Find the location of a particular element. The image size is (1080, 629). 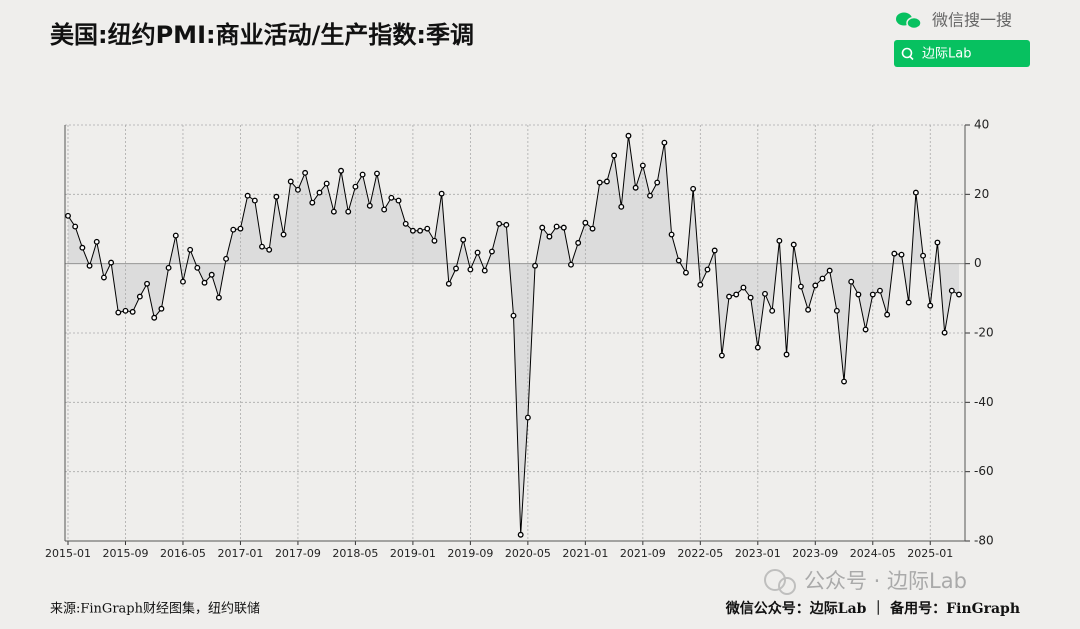

x-tick-label: 2016-05 is located at coordinates (183, 553).